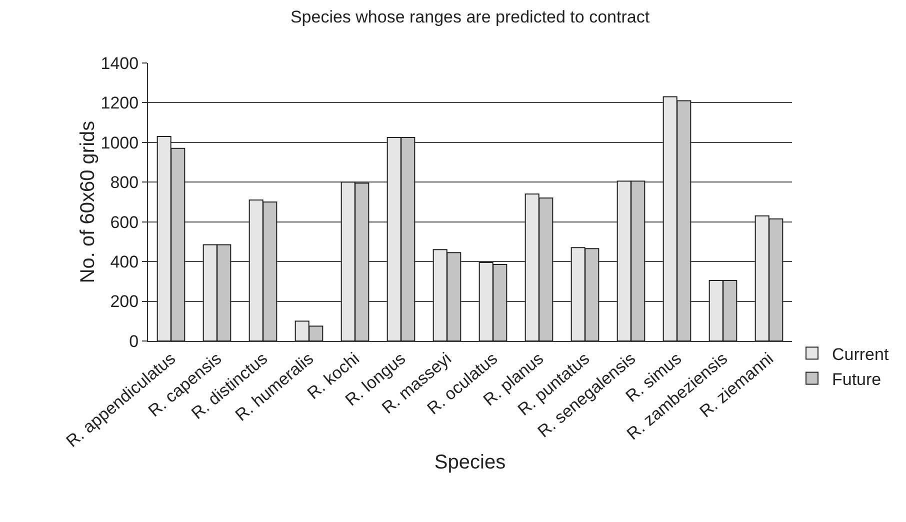  What do you see at coordinates (124, 182) in the screenshot?
I see `y-tick-label: 800` at bounding box center [124, 182].